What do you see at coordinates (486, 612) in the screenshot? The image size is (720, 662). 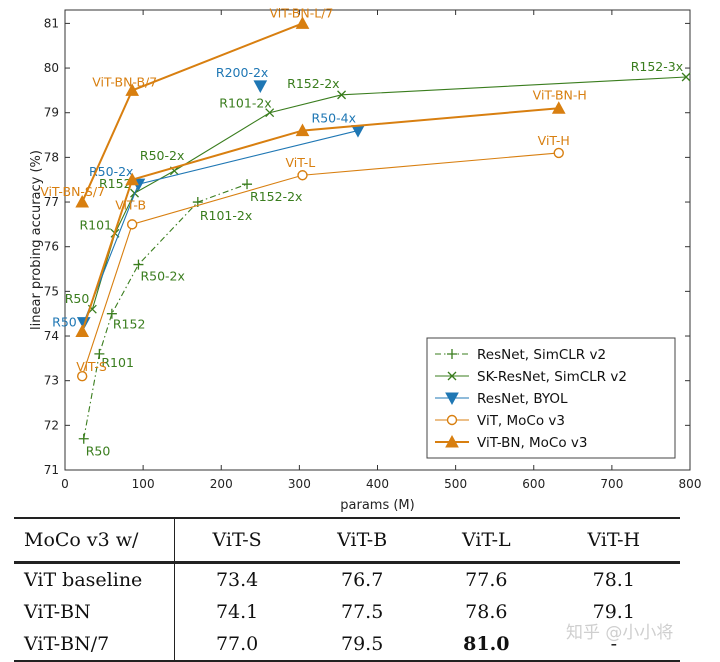 I see `table-cell: 78.6` at bounding box center [486, 612].